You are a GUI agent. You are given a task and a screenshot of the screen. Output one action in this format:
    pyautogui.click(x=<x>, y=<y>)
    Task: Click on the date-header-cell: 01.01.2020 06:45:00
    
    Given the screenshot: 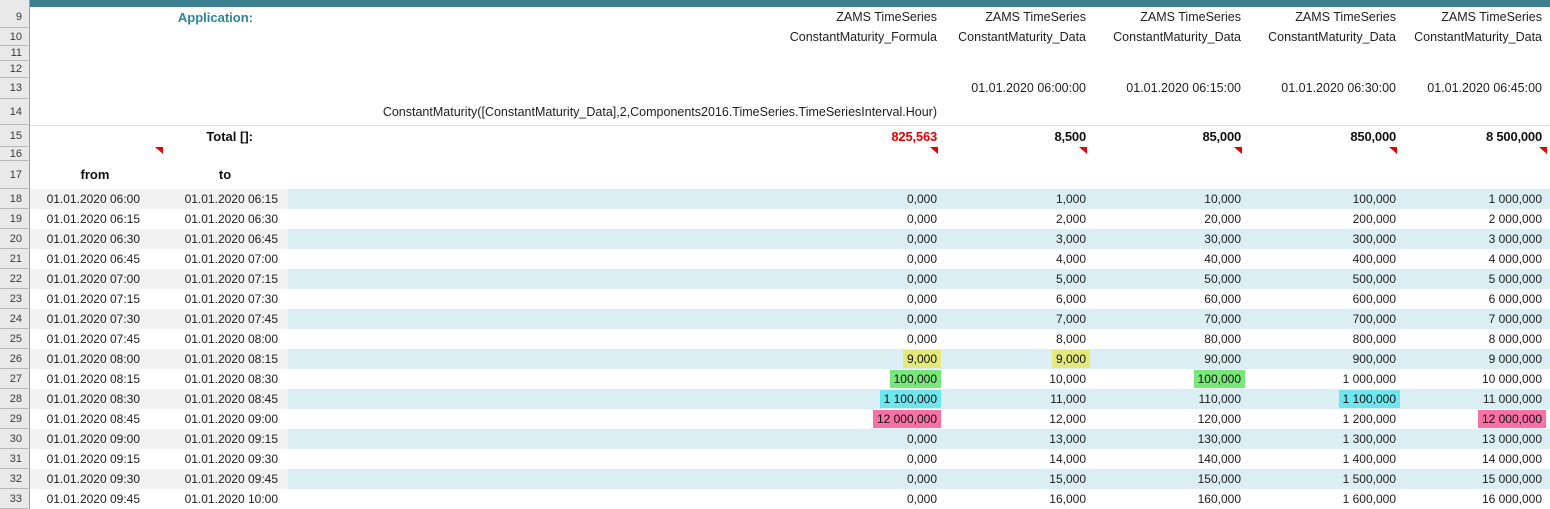 What is the action you would take?
    pyautogui.click(x=1484, y=88)
    